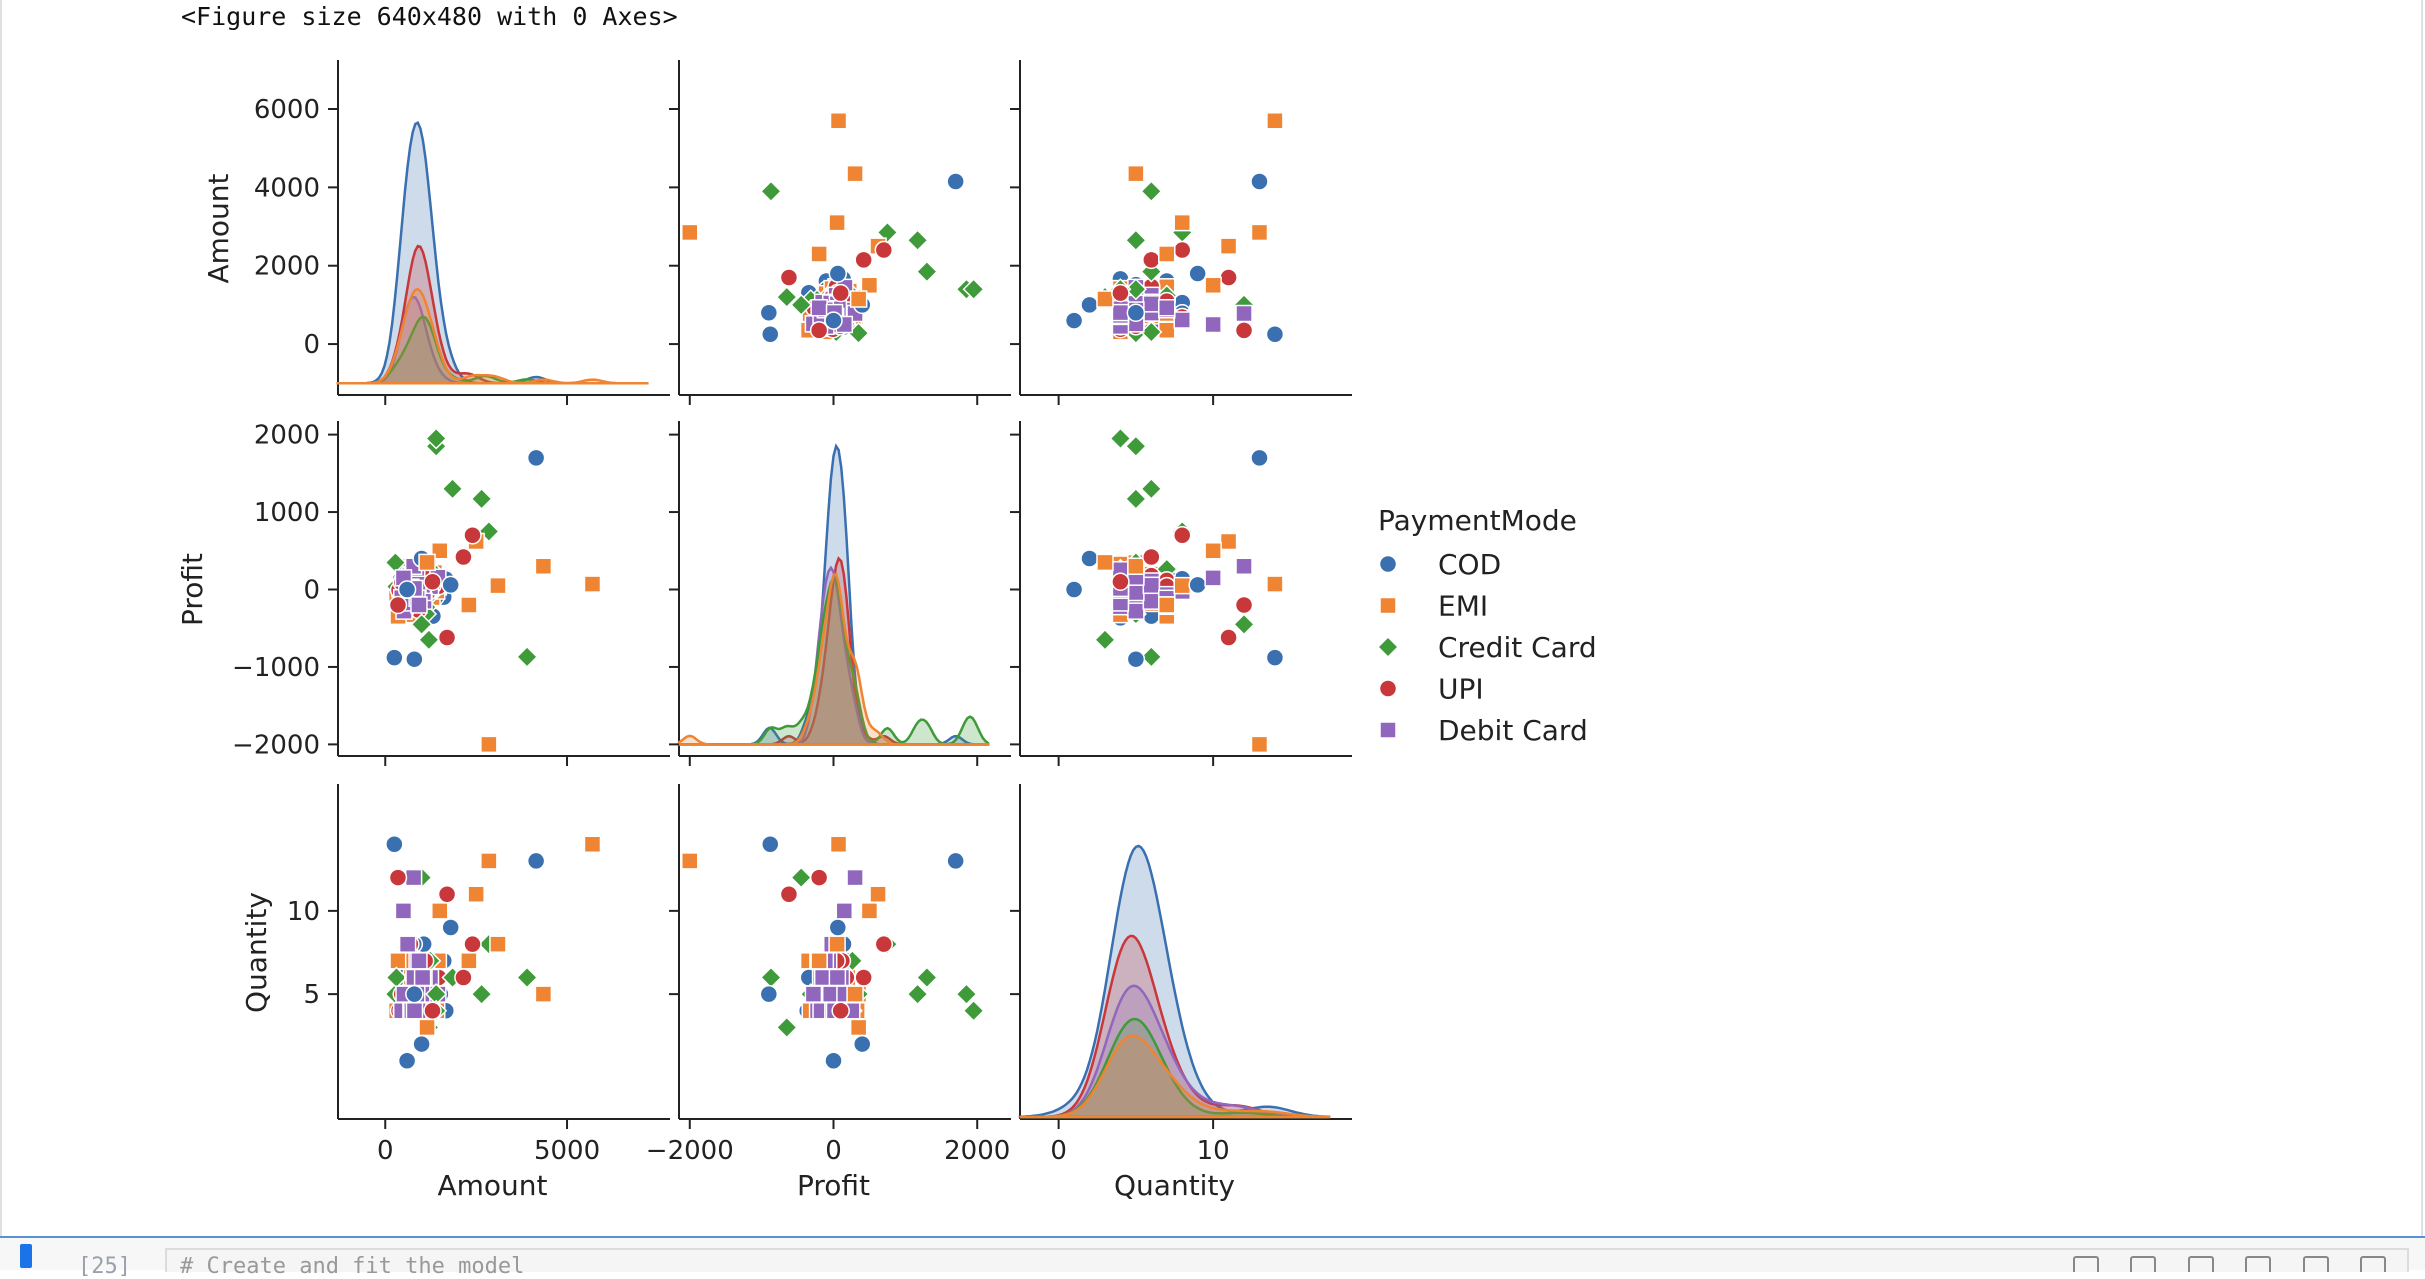 The height and width of the screenshot is (1279, 2425). What do you see at coordinates (1213, 1151) in the screenshot?
I see `x-tick-label: 10` at bounding box center [1213, 1151].